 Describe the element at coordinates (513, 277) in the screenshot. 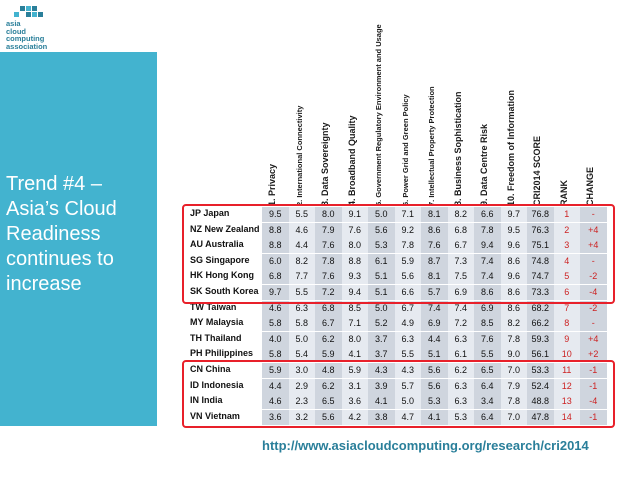

I see `table-cell: 9.6` at that location.